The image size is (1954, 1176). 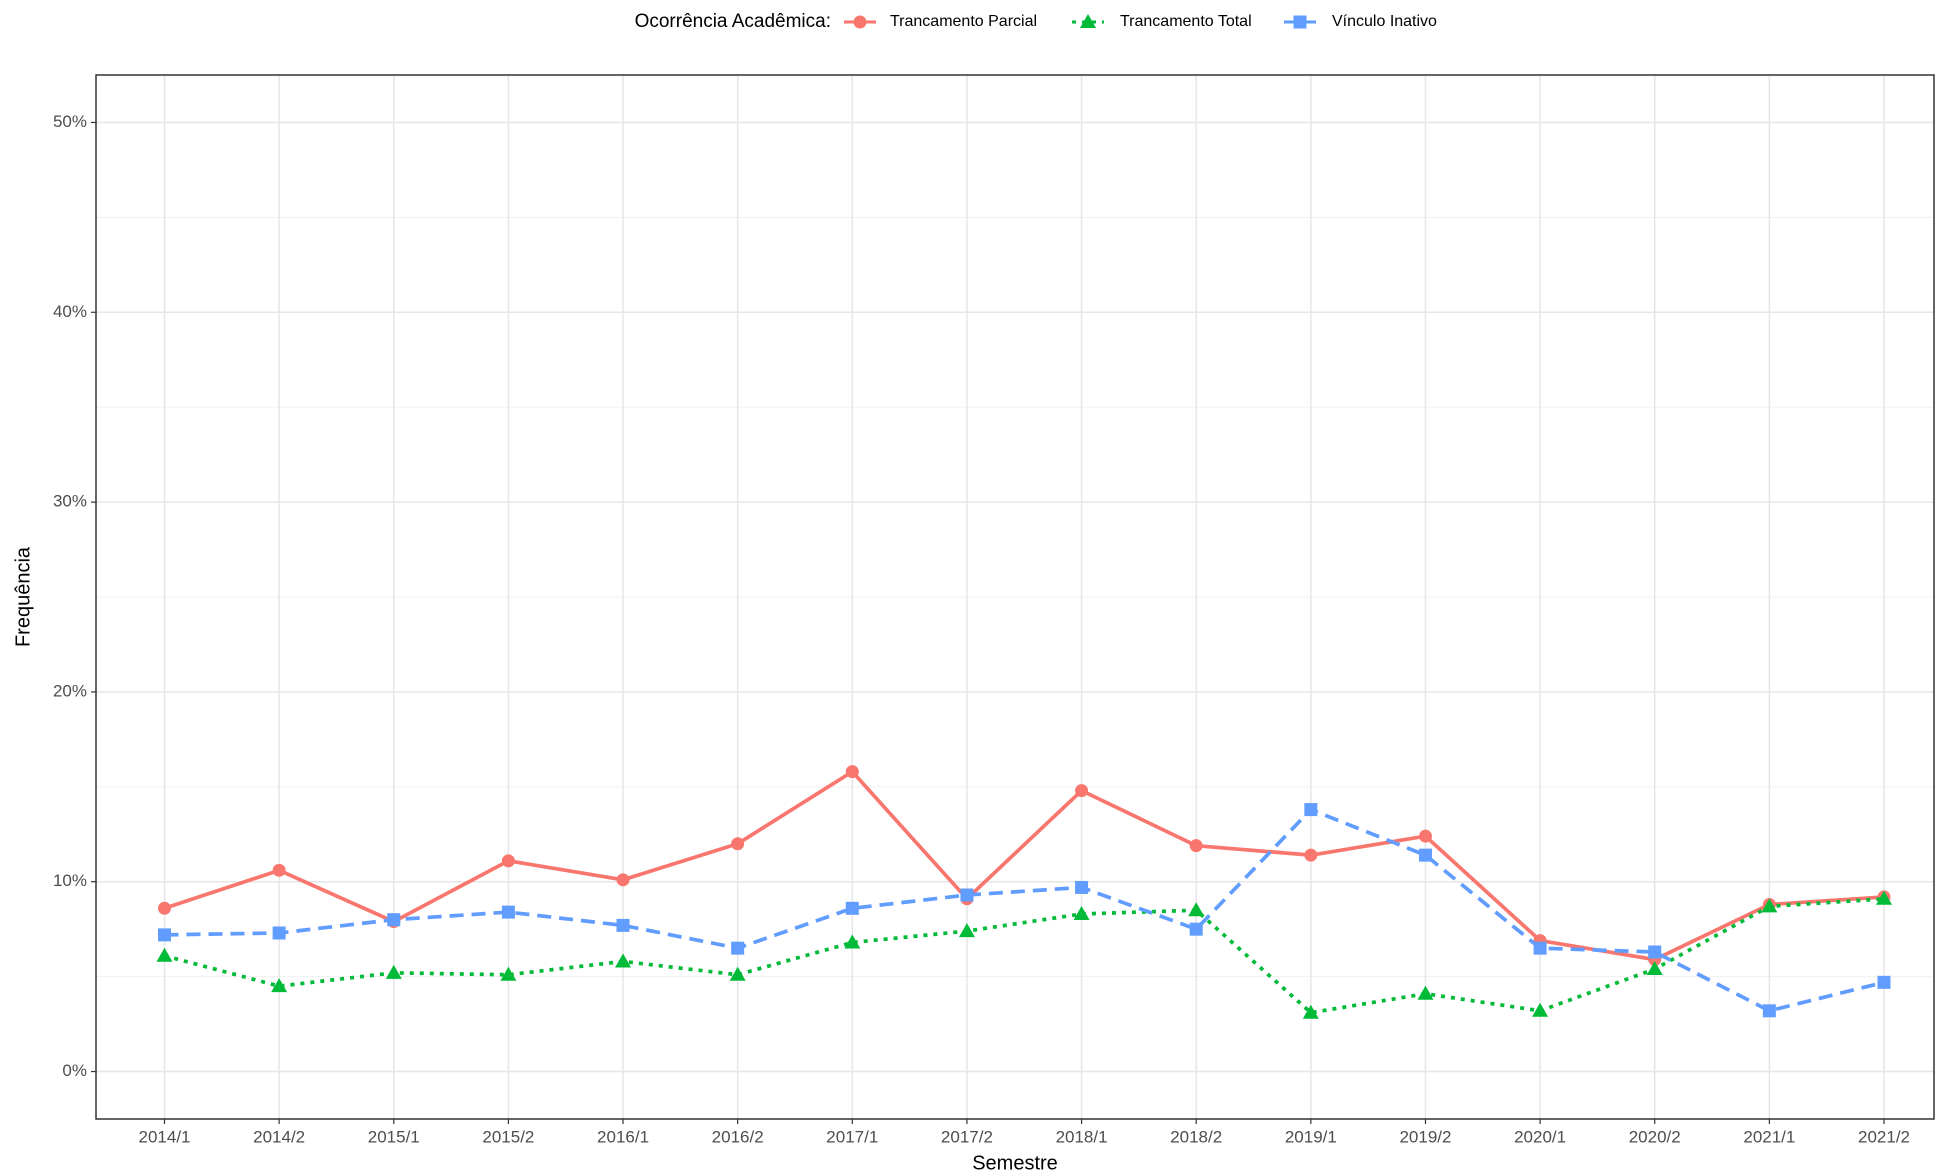 What do you see at coordinates (1311, 1136) in the screenshot?
I see `x-tick-label: 2019/1` at bounding box center [1311, 1136].